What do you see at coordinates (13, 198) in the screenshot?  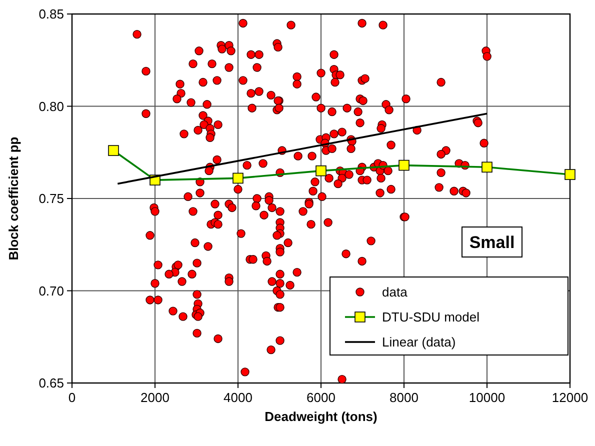 I see `y-axis-title: Block coefficient pp` at bounding box center [13, 198].